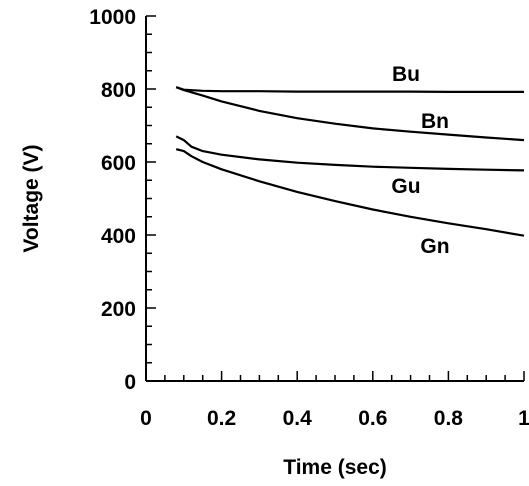 The height and width of the screenshot is (486, 529). What do you see at coordinates (118, 90) in the screenshot?
I see `y-tick-label: 800` at bounding box center [118, 90].